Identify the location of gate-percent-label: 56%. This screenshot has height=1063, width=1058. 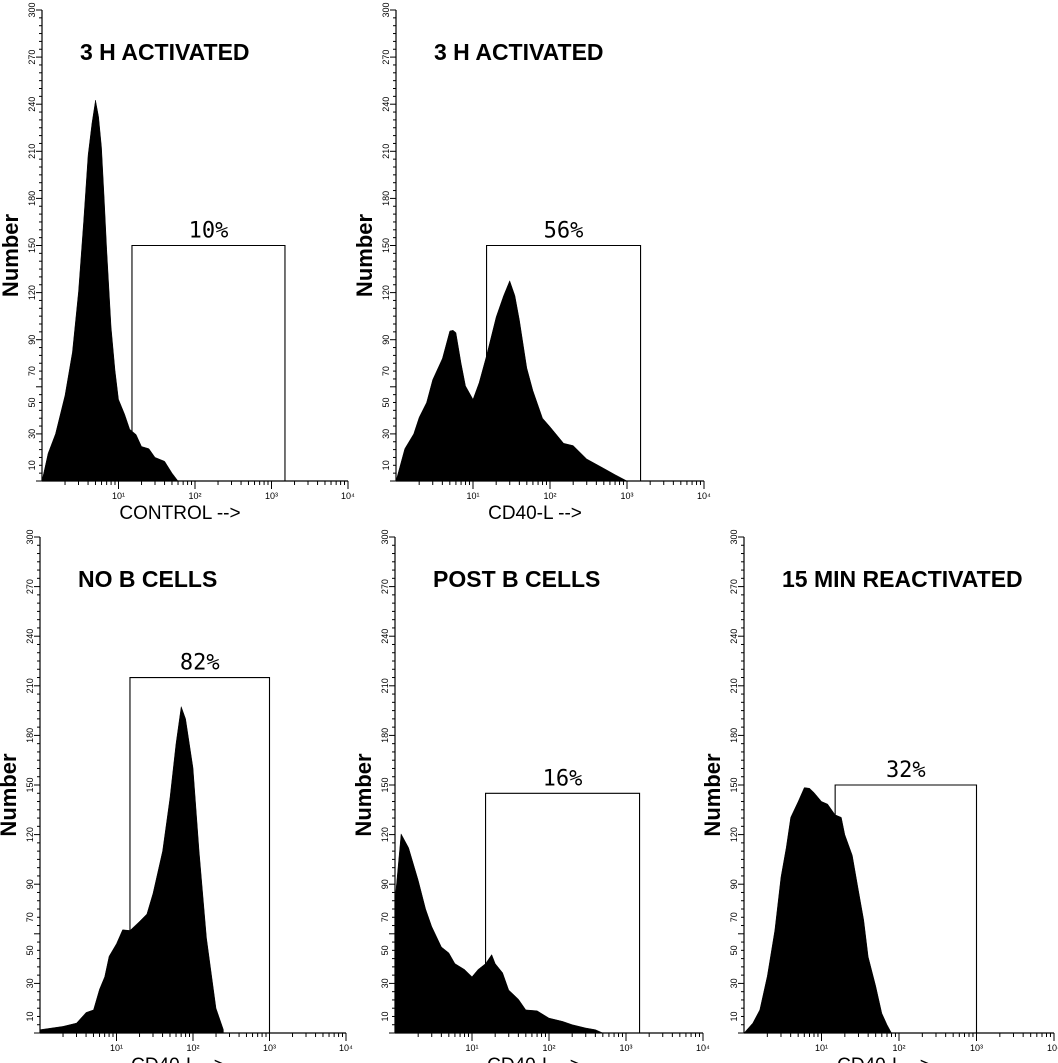
(564, 231).